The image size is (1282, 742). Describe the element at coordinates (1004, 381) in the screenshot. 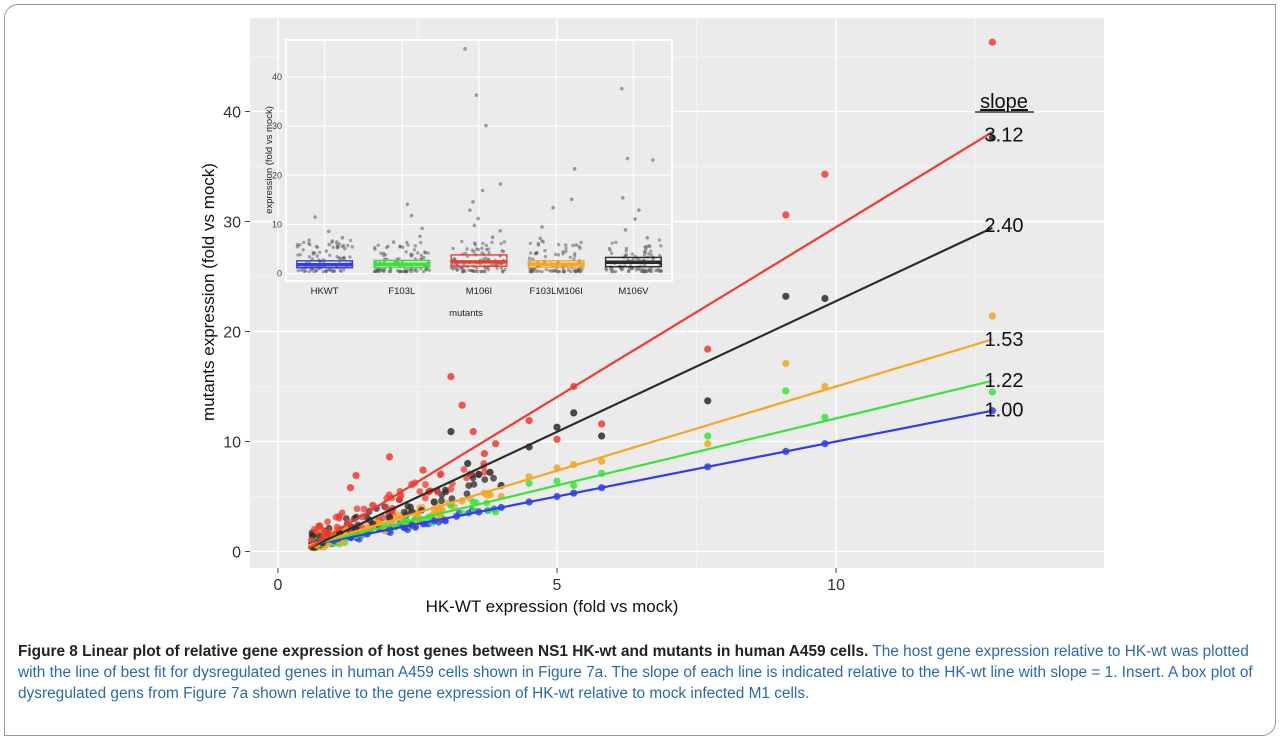

I see `slope-label: 1.22` at that location.